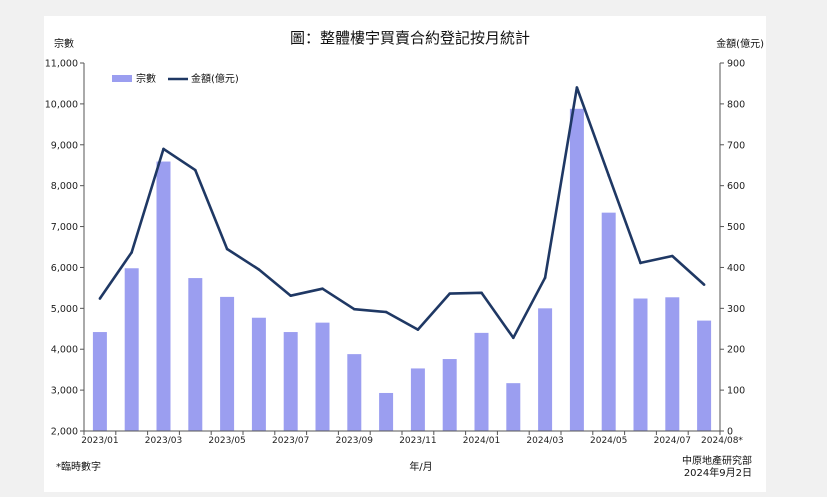  Describe the element at coordinates (481, 293) in the screenshot. I see `amount-point-2024/01` at that location.